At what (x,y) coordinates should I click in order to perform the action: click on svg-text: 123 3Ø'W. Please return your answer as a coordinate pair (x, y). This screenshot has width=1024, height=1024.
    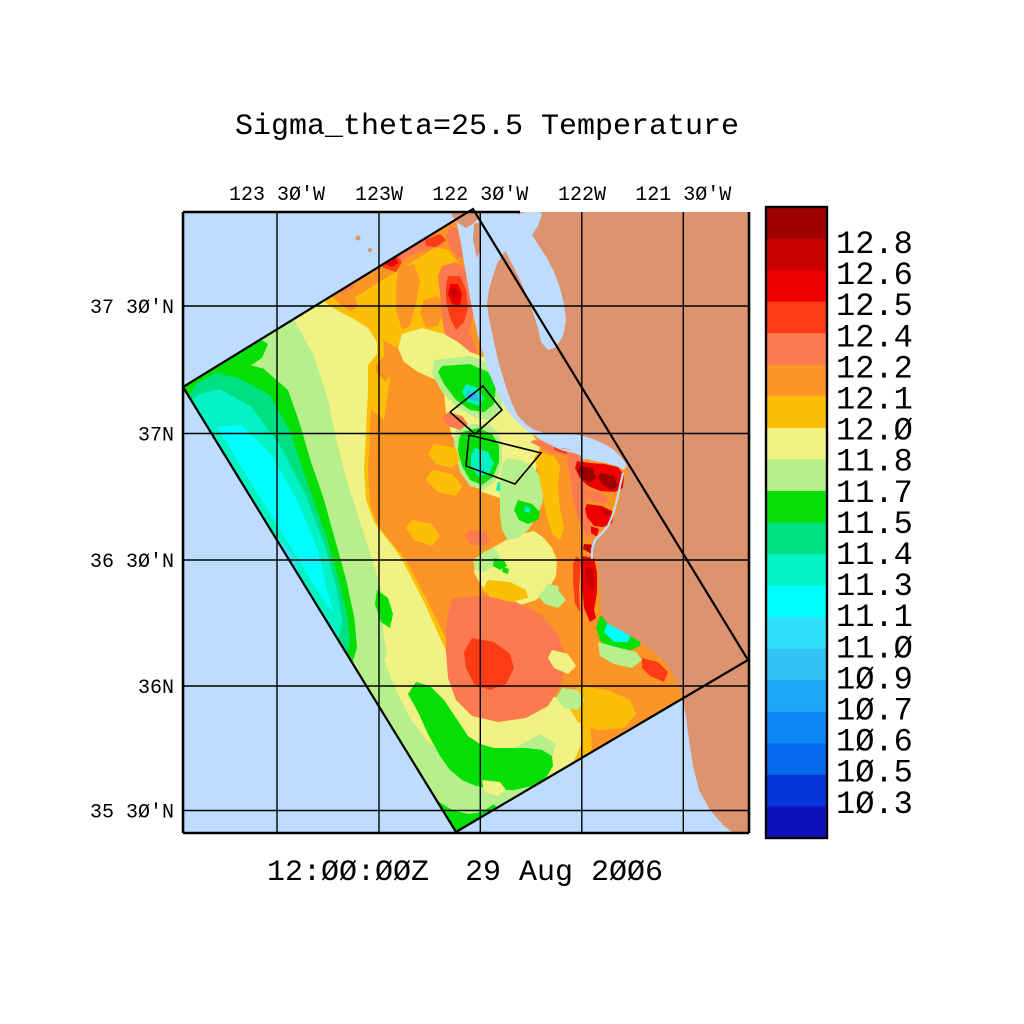
    Looking at the image, I should click on (277, 195).